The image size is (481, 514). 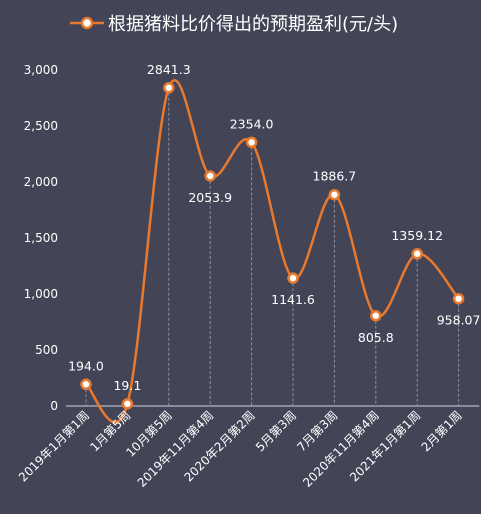 What do you see at coordinates (169, 69) in the screenshot?
I see `data-label: 2841.3` at bounding box center [169, 69].